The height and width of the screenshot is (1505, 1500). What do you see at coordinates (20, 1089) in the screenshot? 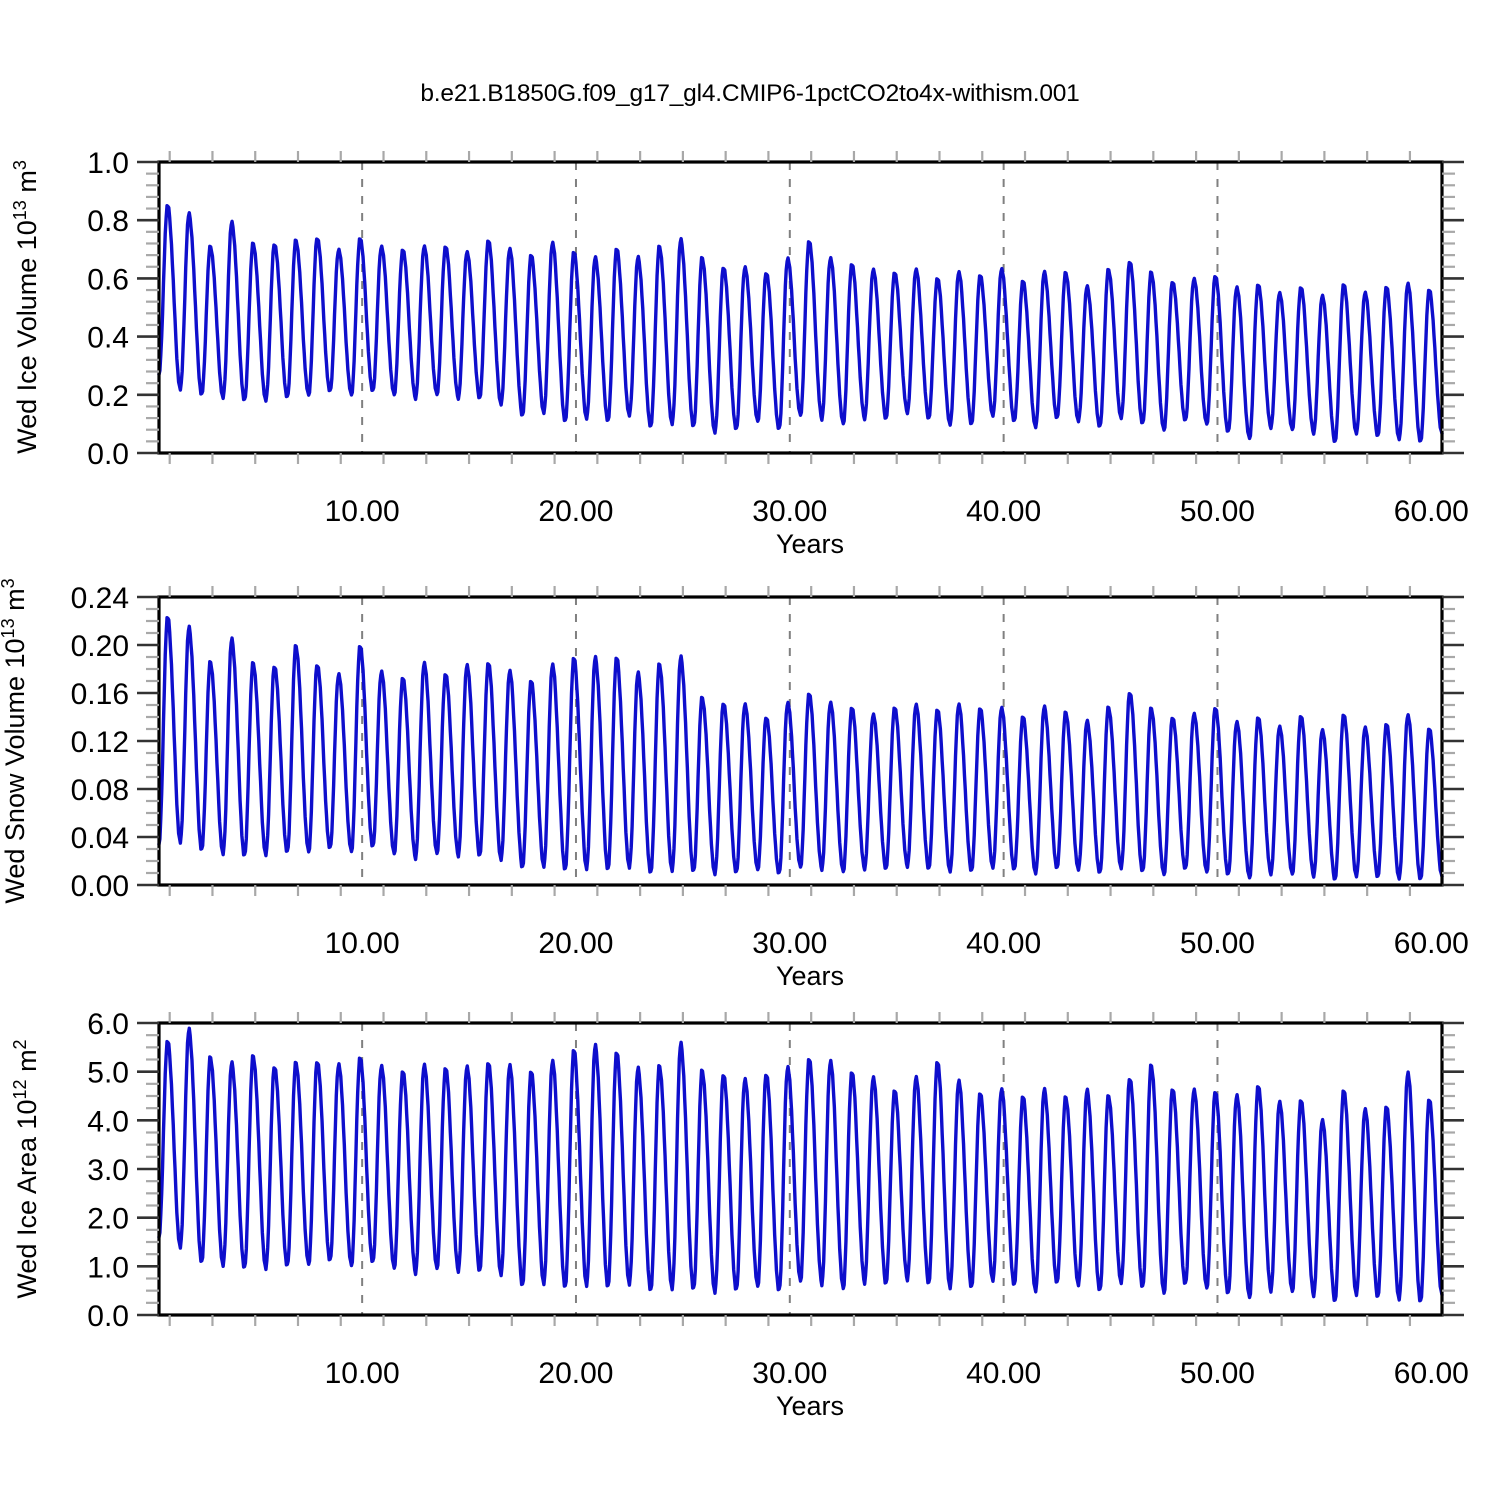
I see `yaxis-label-exponent: 12` at bounding box center [20, 1089].